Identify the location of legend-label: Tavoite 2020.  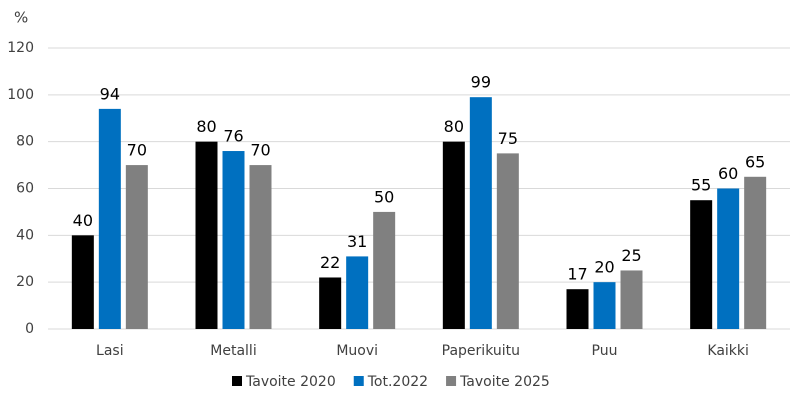
(290, 382).